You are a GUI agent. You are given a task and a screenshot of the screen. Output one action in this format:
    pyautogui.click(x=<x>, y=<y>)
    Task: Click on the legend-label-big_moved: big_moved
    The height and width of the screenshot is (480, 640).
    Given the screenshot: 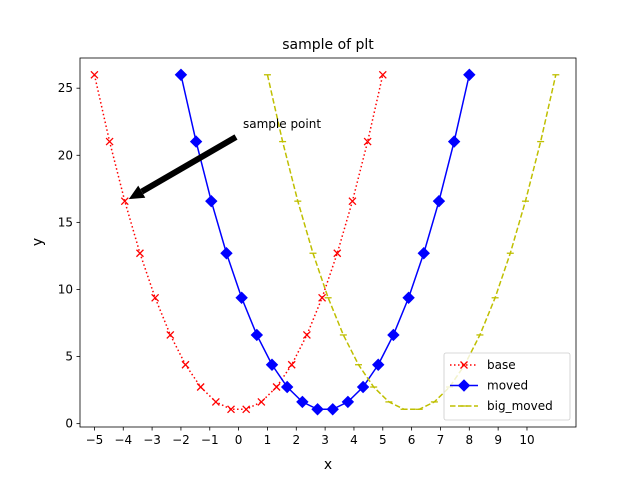 What is the action you would take?
    pyautogui.click(x=520, y=406)
    